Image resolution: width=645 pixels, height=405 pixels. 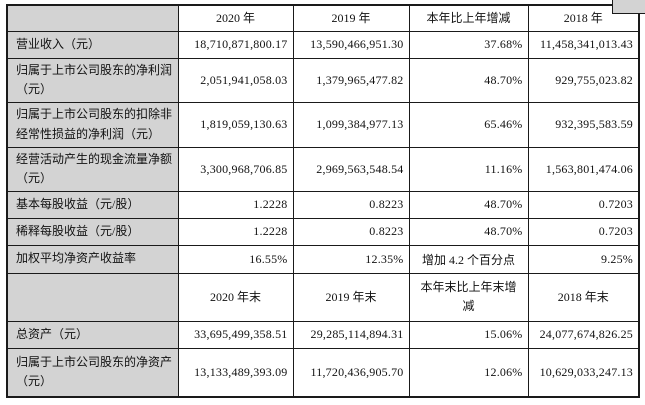 I want to click on col-header-change-end: 本年末比上年末增减, so click(x=468, y=297).